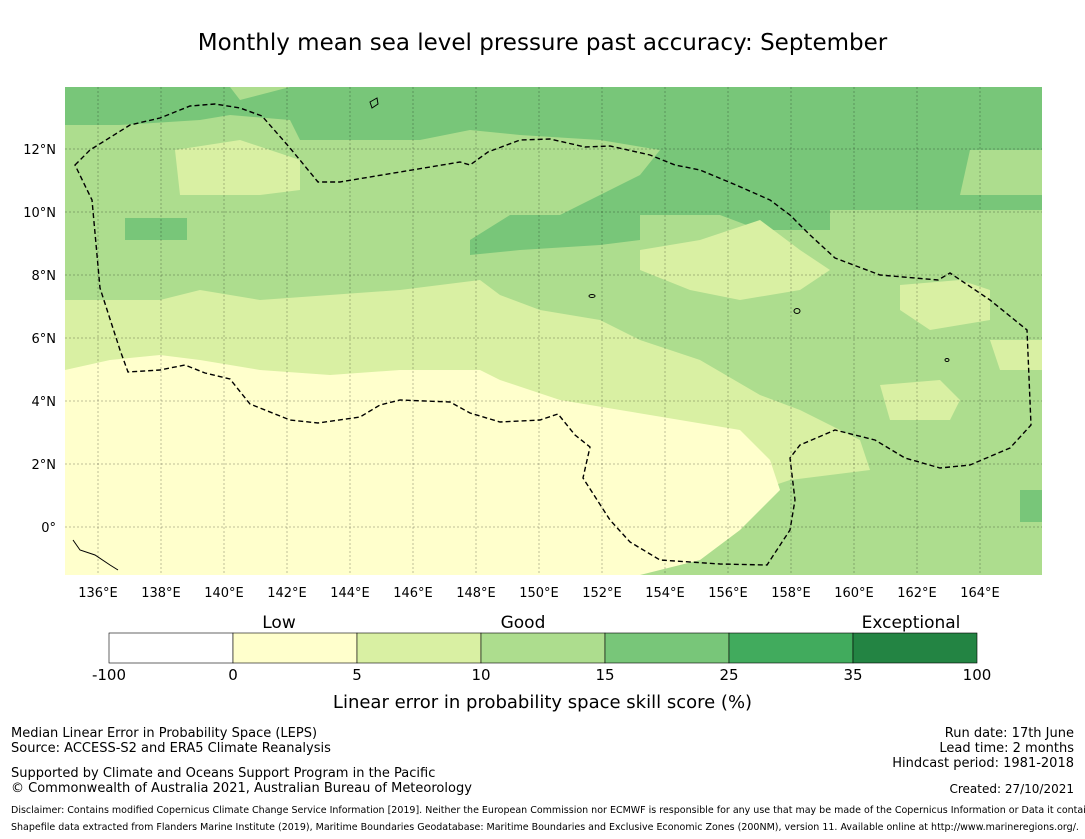 The width and height of the screenshot is (1085, 839). Describe the element at coordinates (983, 763) in the screenshot. I see `hindcast-period: Hindcast period: 1981-2018` at that location.